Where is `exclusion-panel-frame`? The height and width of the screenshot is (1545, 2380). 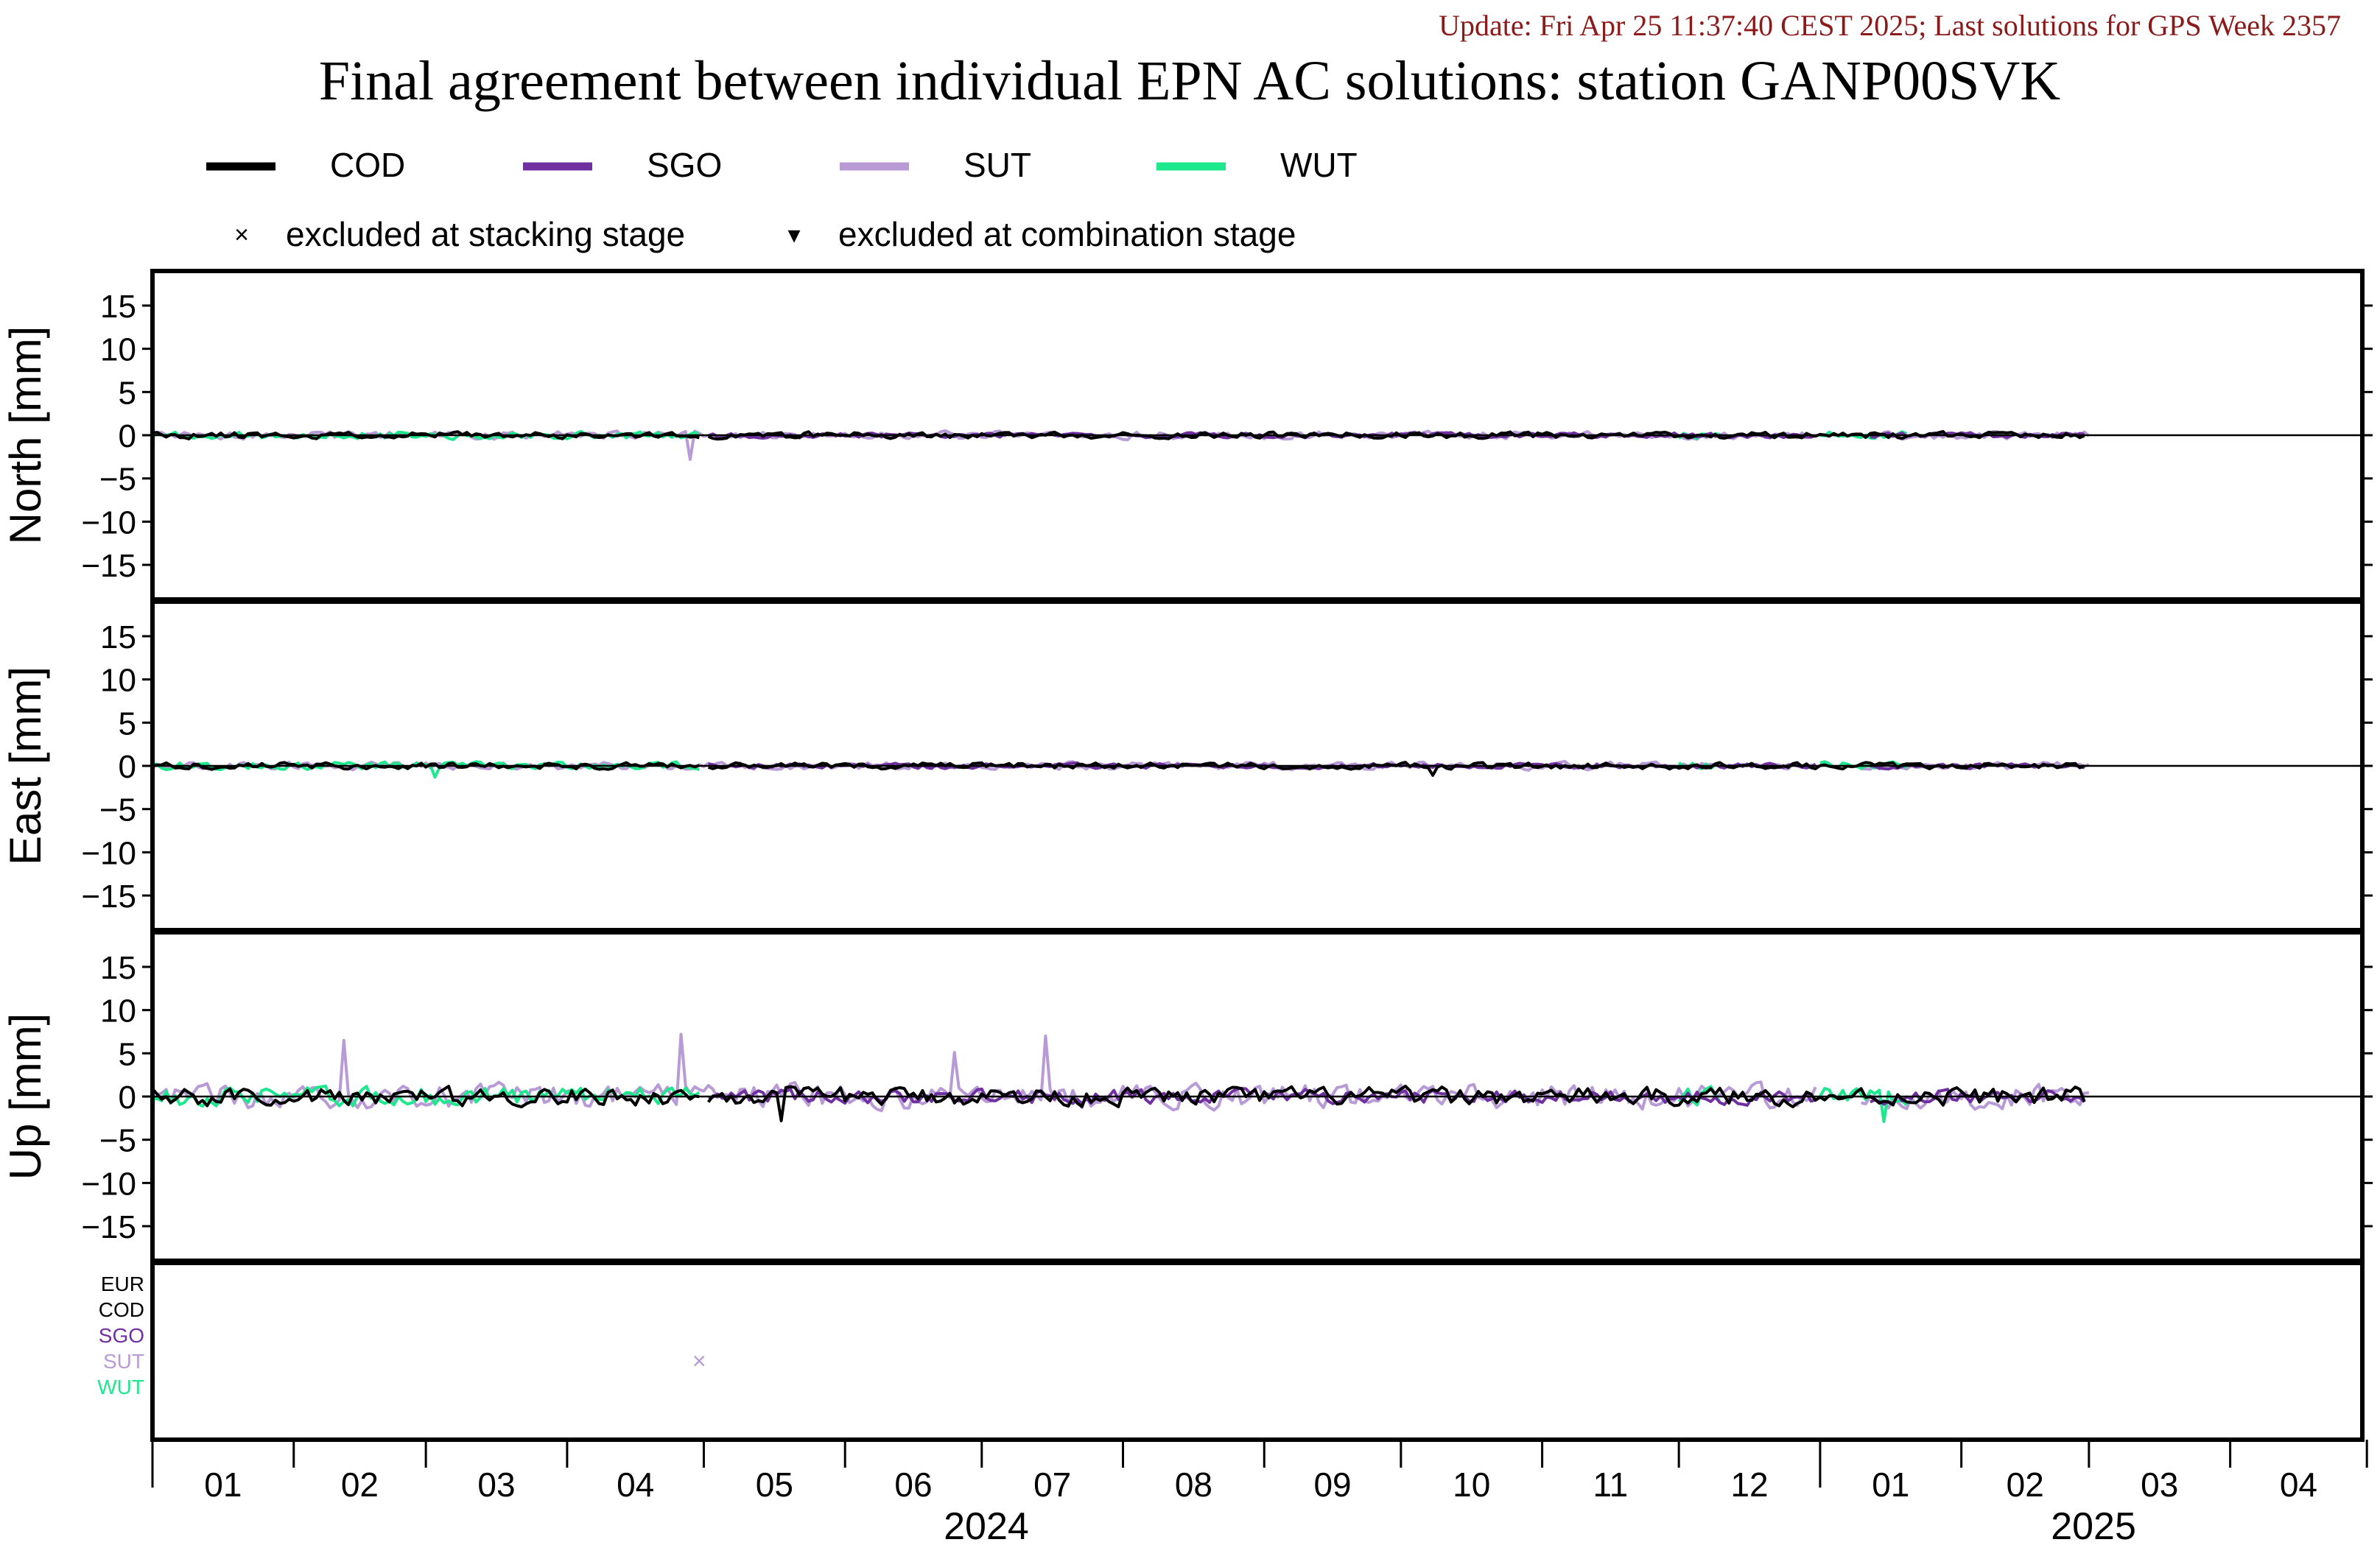
exclusion-panel-frame is located at coordinates (1257, 1352).